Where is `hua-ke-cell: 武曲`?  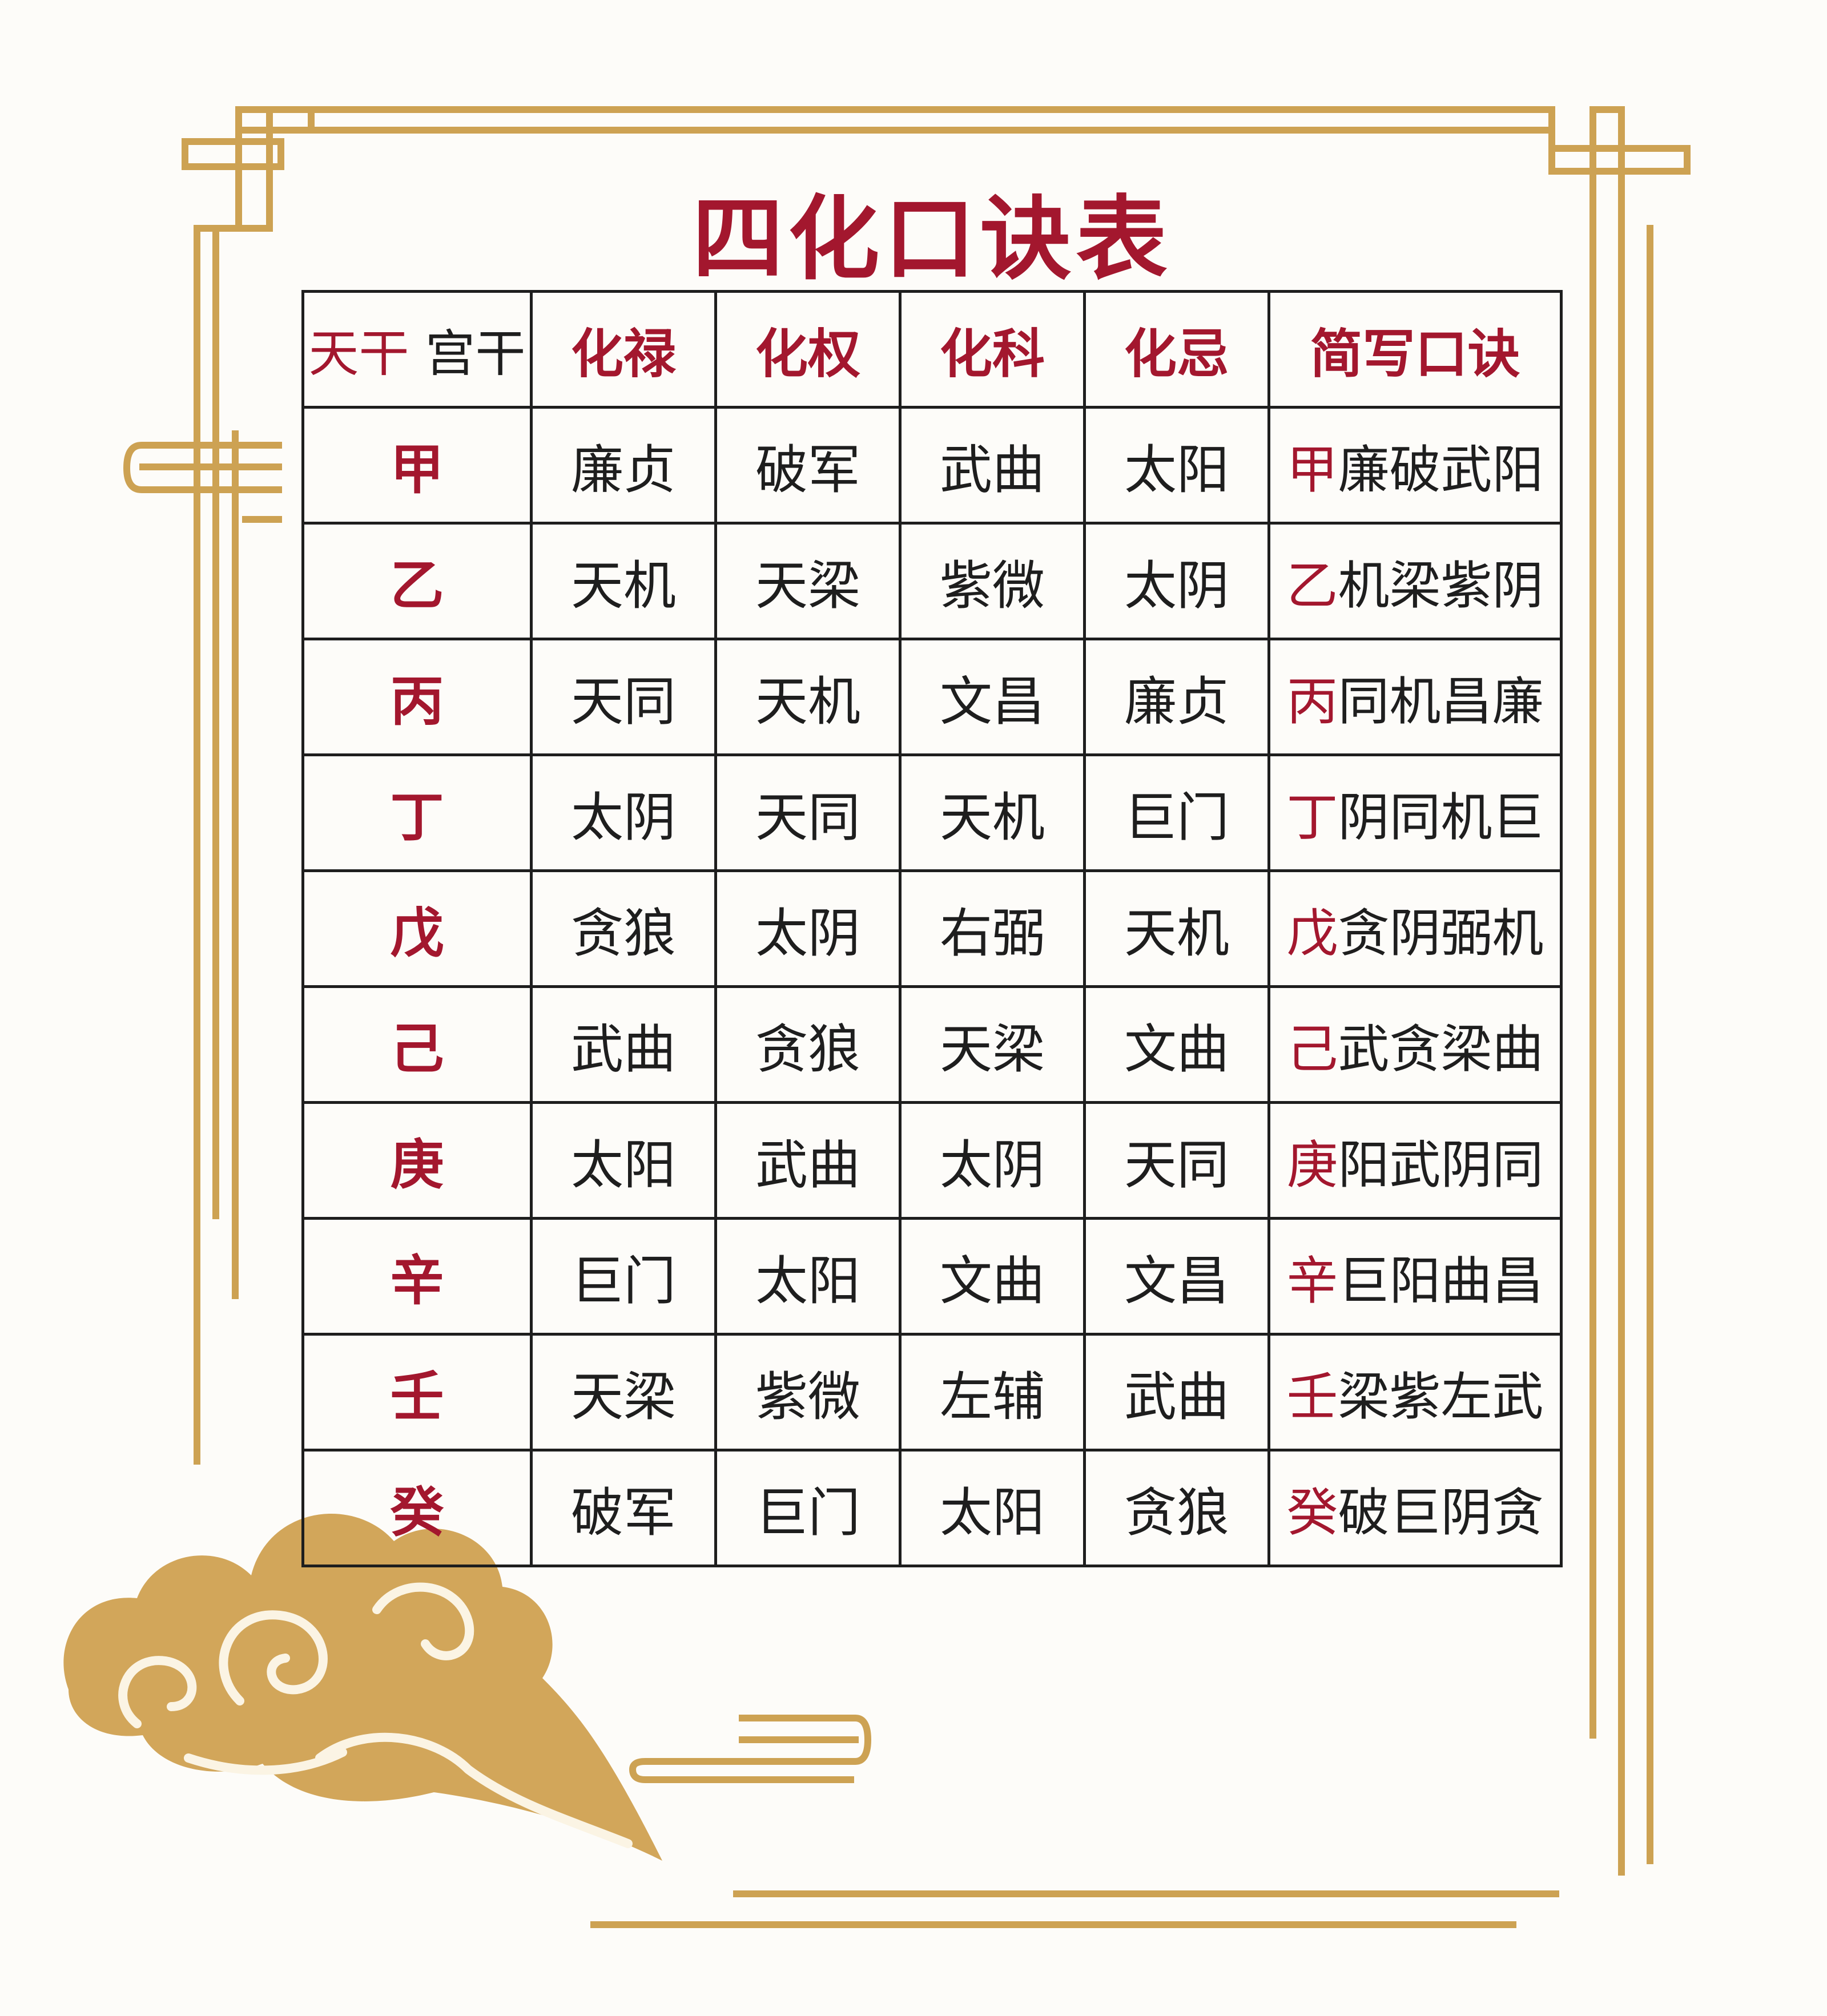 hua-ke-cell: 武曲 is located at coordinates (992, 465).